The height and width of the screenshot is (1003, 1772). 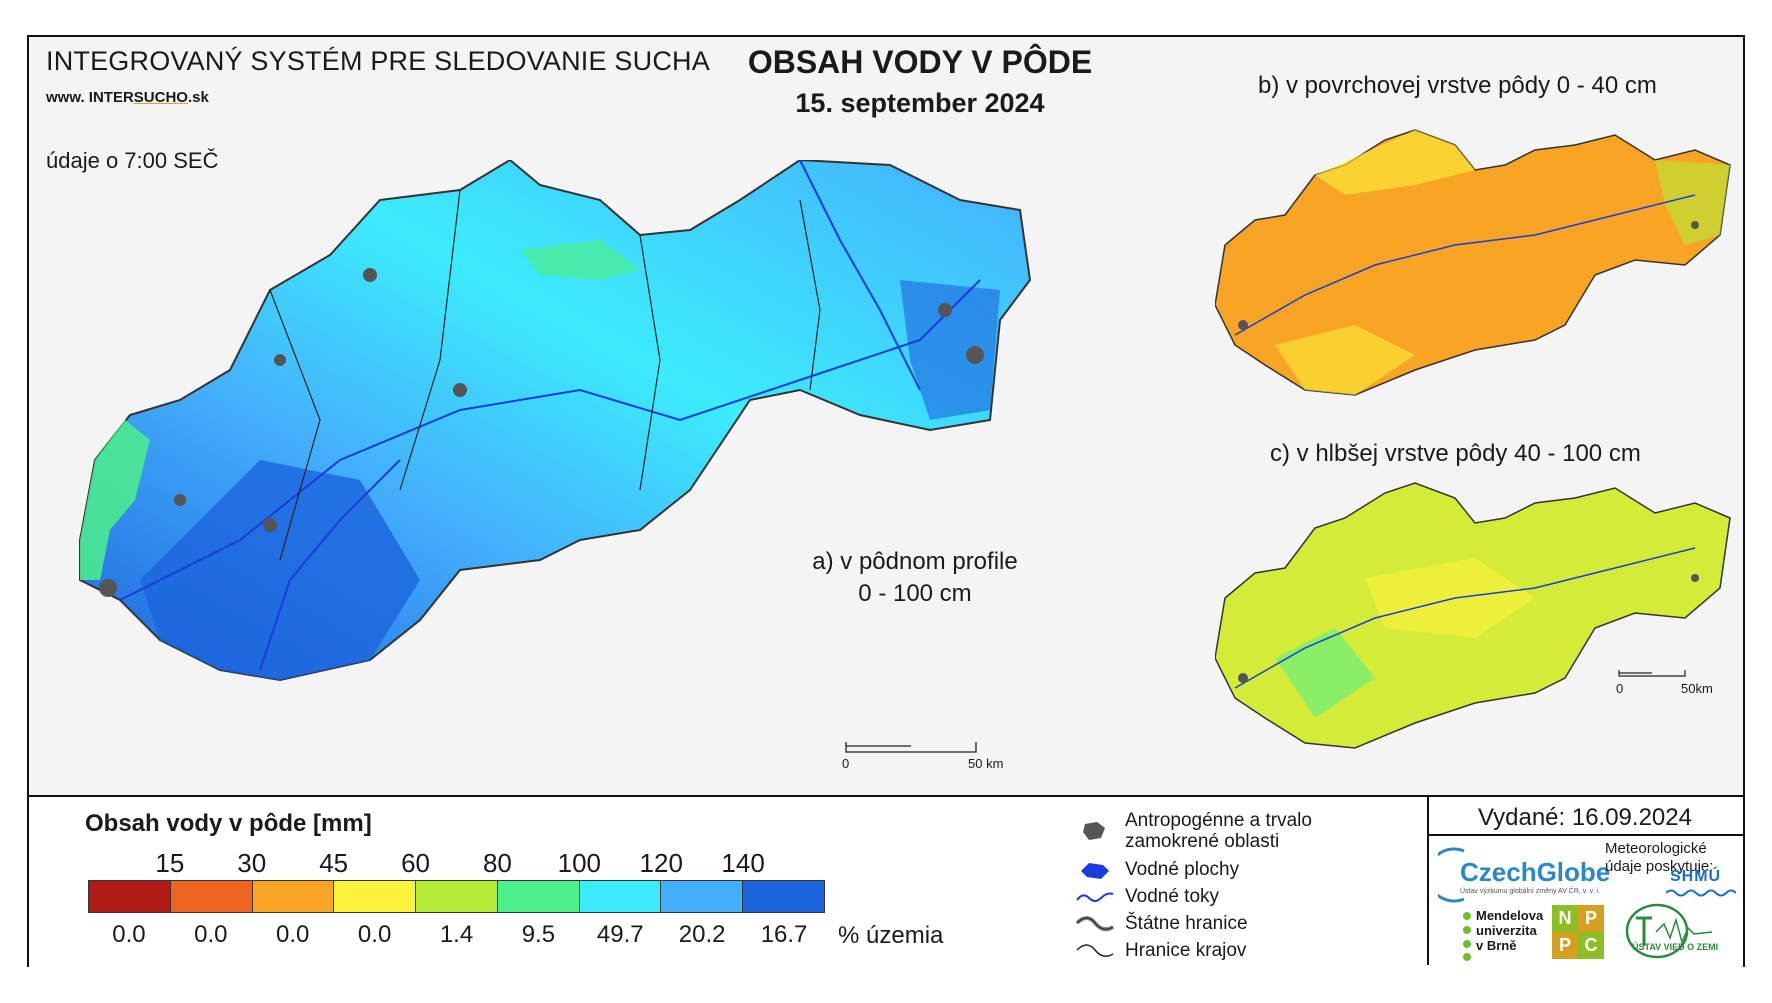 What do you see at coordinates (1535, 872) in the screenshot?
I see `czechglobe-name: CzechGlobe` at bounding box center [1535, 872].